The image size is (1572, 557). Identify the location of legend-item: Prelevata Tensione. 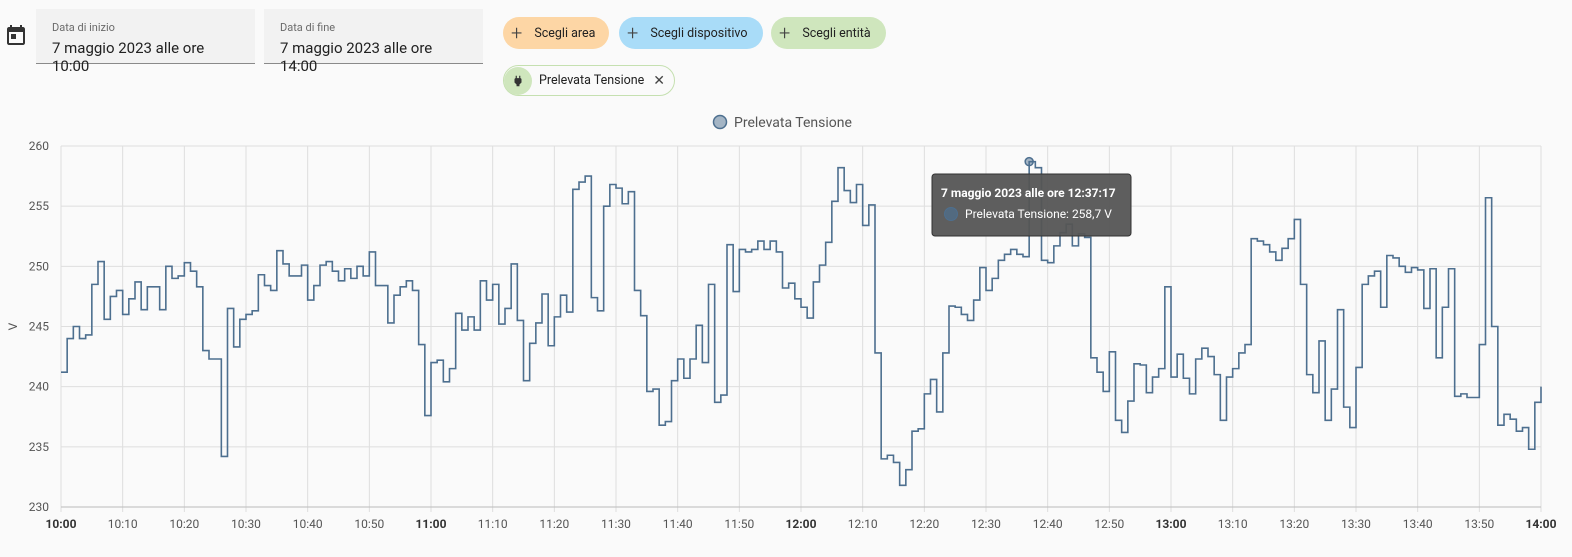
(782, 122).